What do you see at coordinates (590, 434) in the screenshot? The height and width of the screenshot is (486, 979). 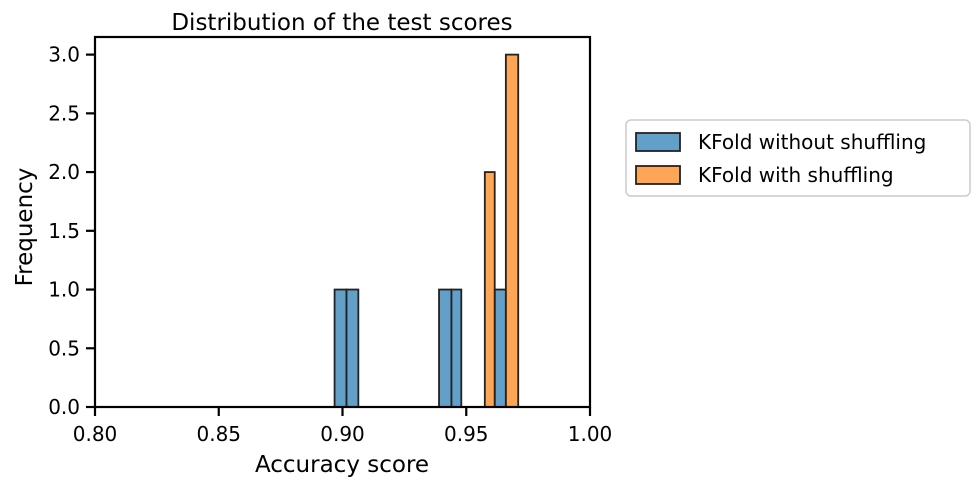 I see `x-tick-label: 1.00` at bounding box center [590, 434].